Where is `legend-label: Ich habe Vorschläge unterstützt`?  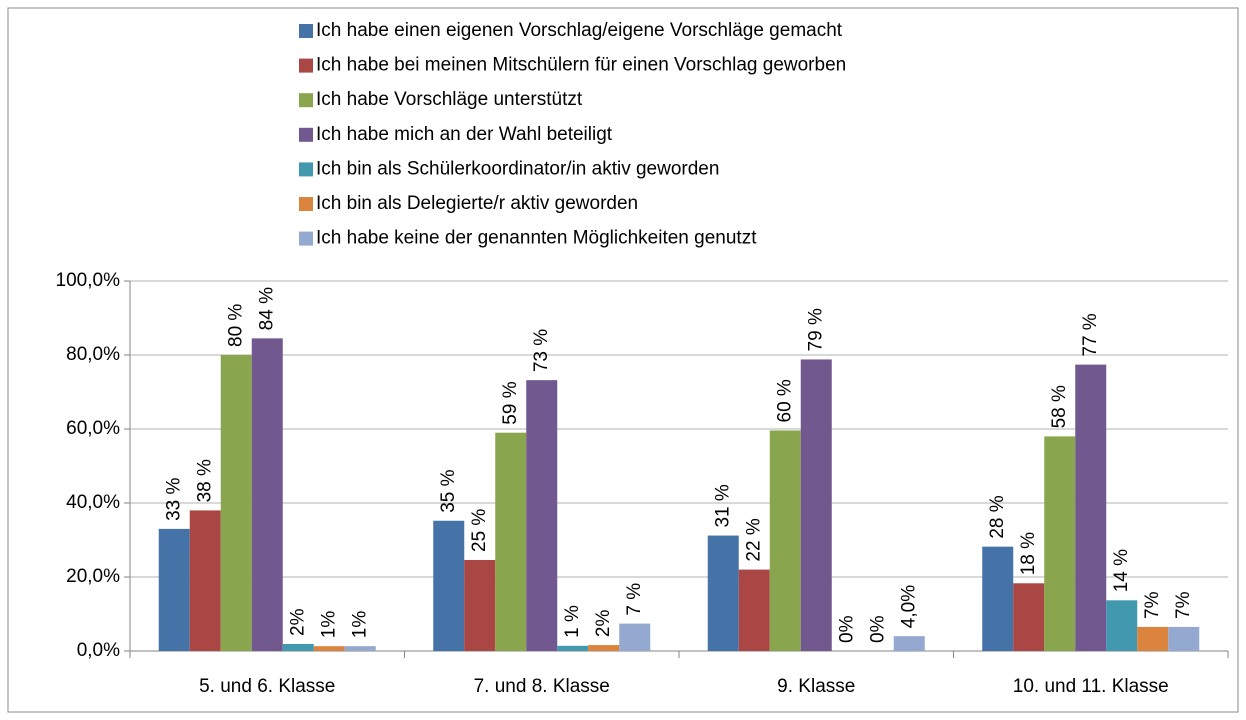 legend-label: Ich habe Vorschläge unterstützt is located at coordinates (449, 99).